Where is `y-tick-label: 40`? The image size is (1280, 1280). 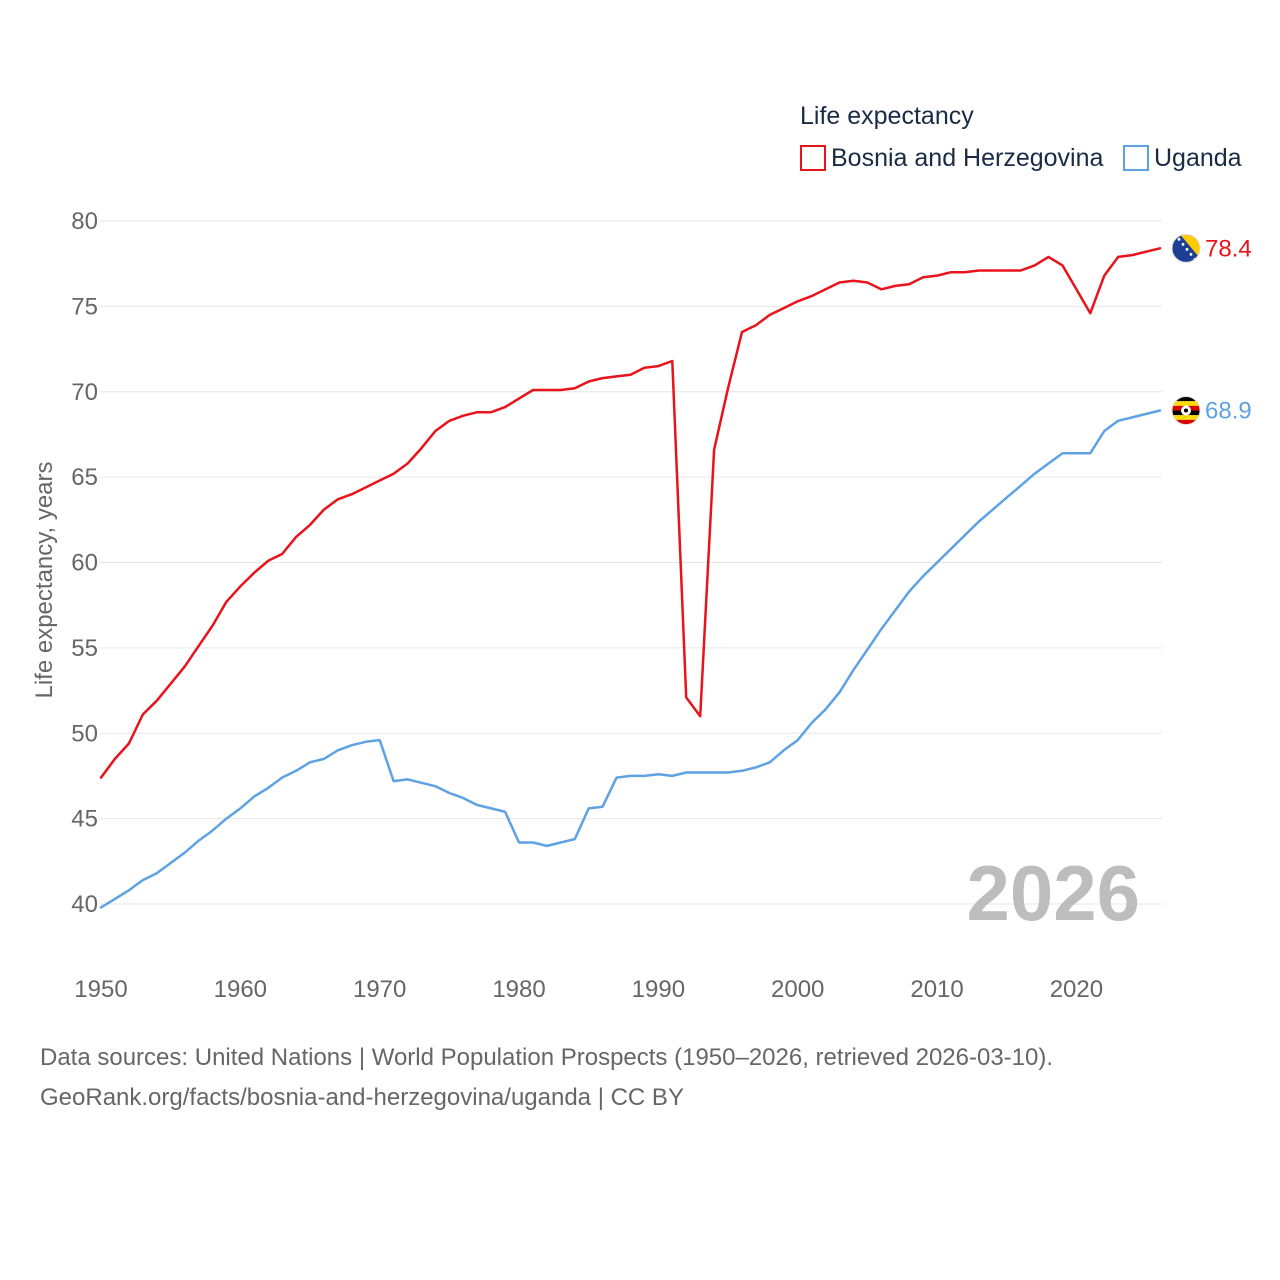
y-tick-label: 40 is located at coordinates (84, 904).